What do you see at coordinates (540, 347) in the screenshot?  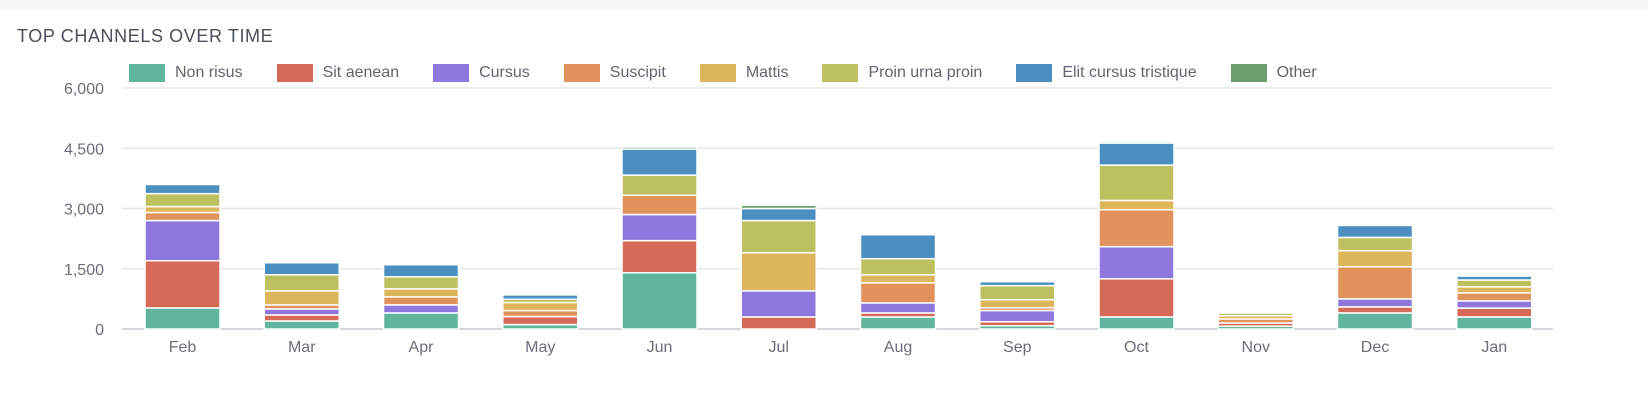 I see `x-tick-label: May` at bounding box center [540, 347].